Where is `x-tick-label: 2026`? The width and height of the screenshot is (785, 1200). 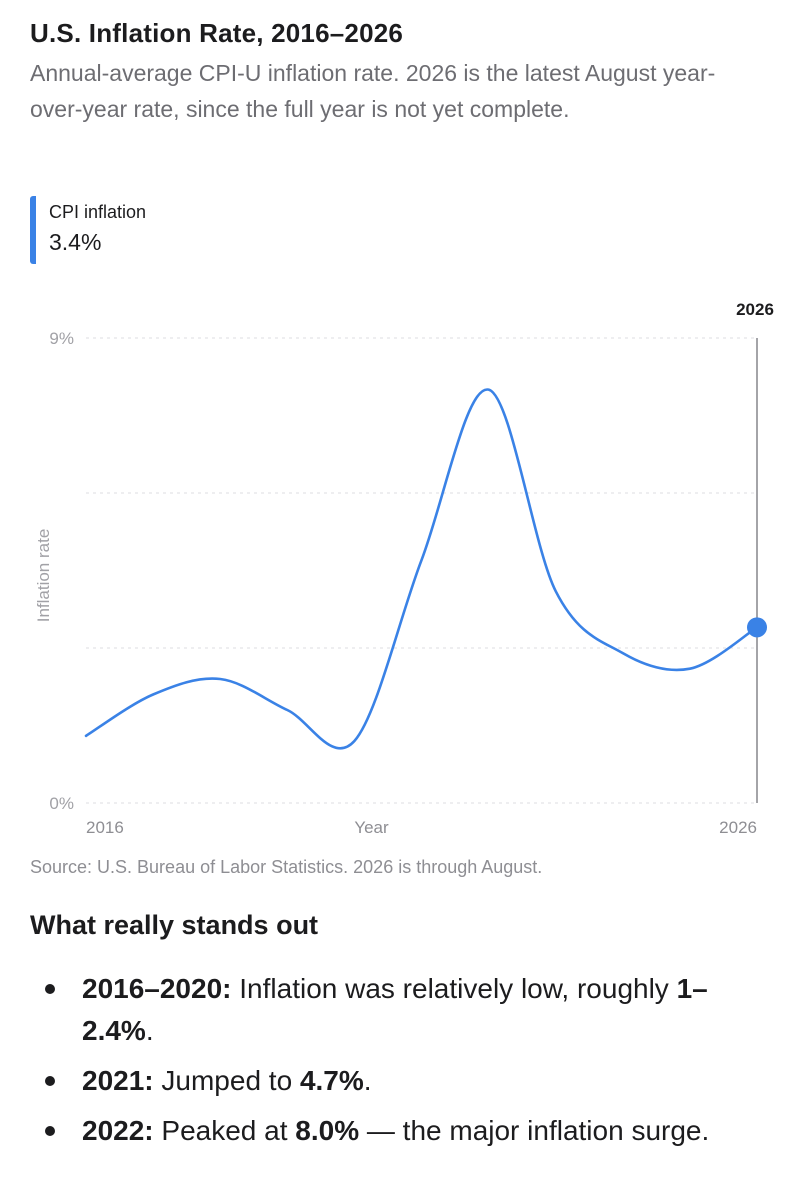 x-tick-label: 2026 is located at coordinates (738, 827).